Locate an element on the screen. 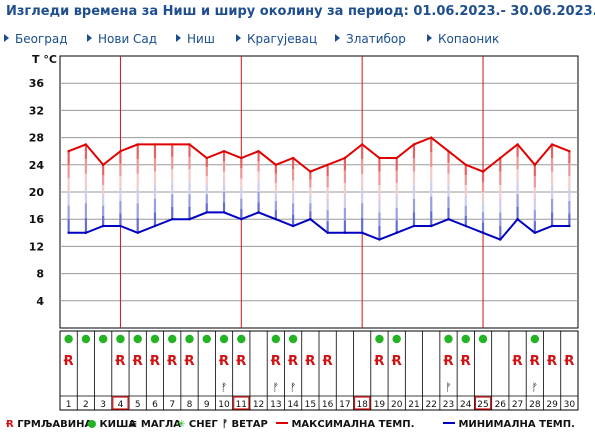  day-label: 25 is located at coordinates (482, 405).